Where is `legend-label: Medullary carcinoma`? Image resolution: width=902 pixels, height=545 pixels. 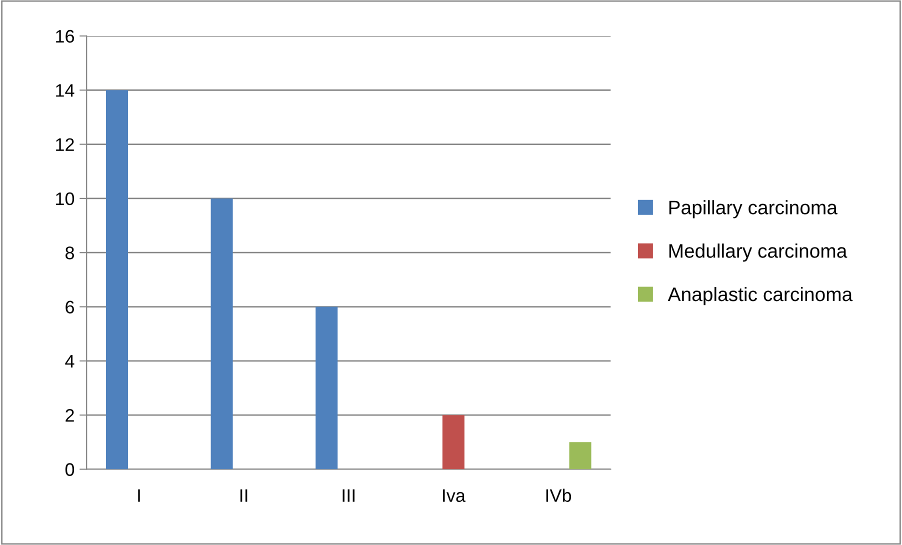
legend-label: Medullary carcinoma is located at coordinates (758, 253).